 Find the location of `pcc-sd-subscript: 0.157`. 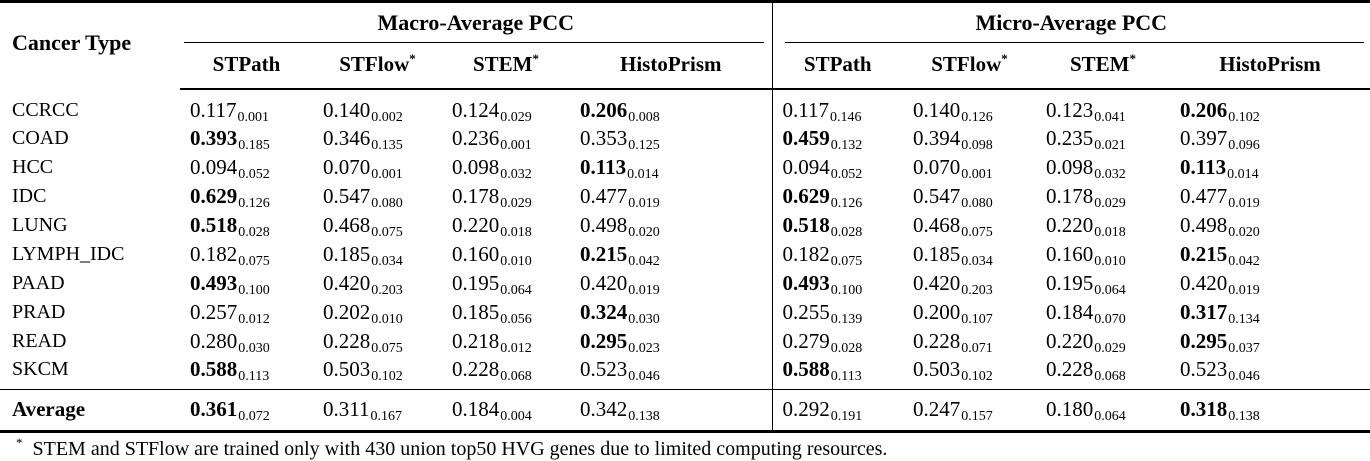

pcc-sd-subscript: 0.157 is located at coordinates (977, 416).